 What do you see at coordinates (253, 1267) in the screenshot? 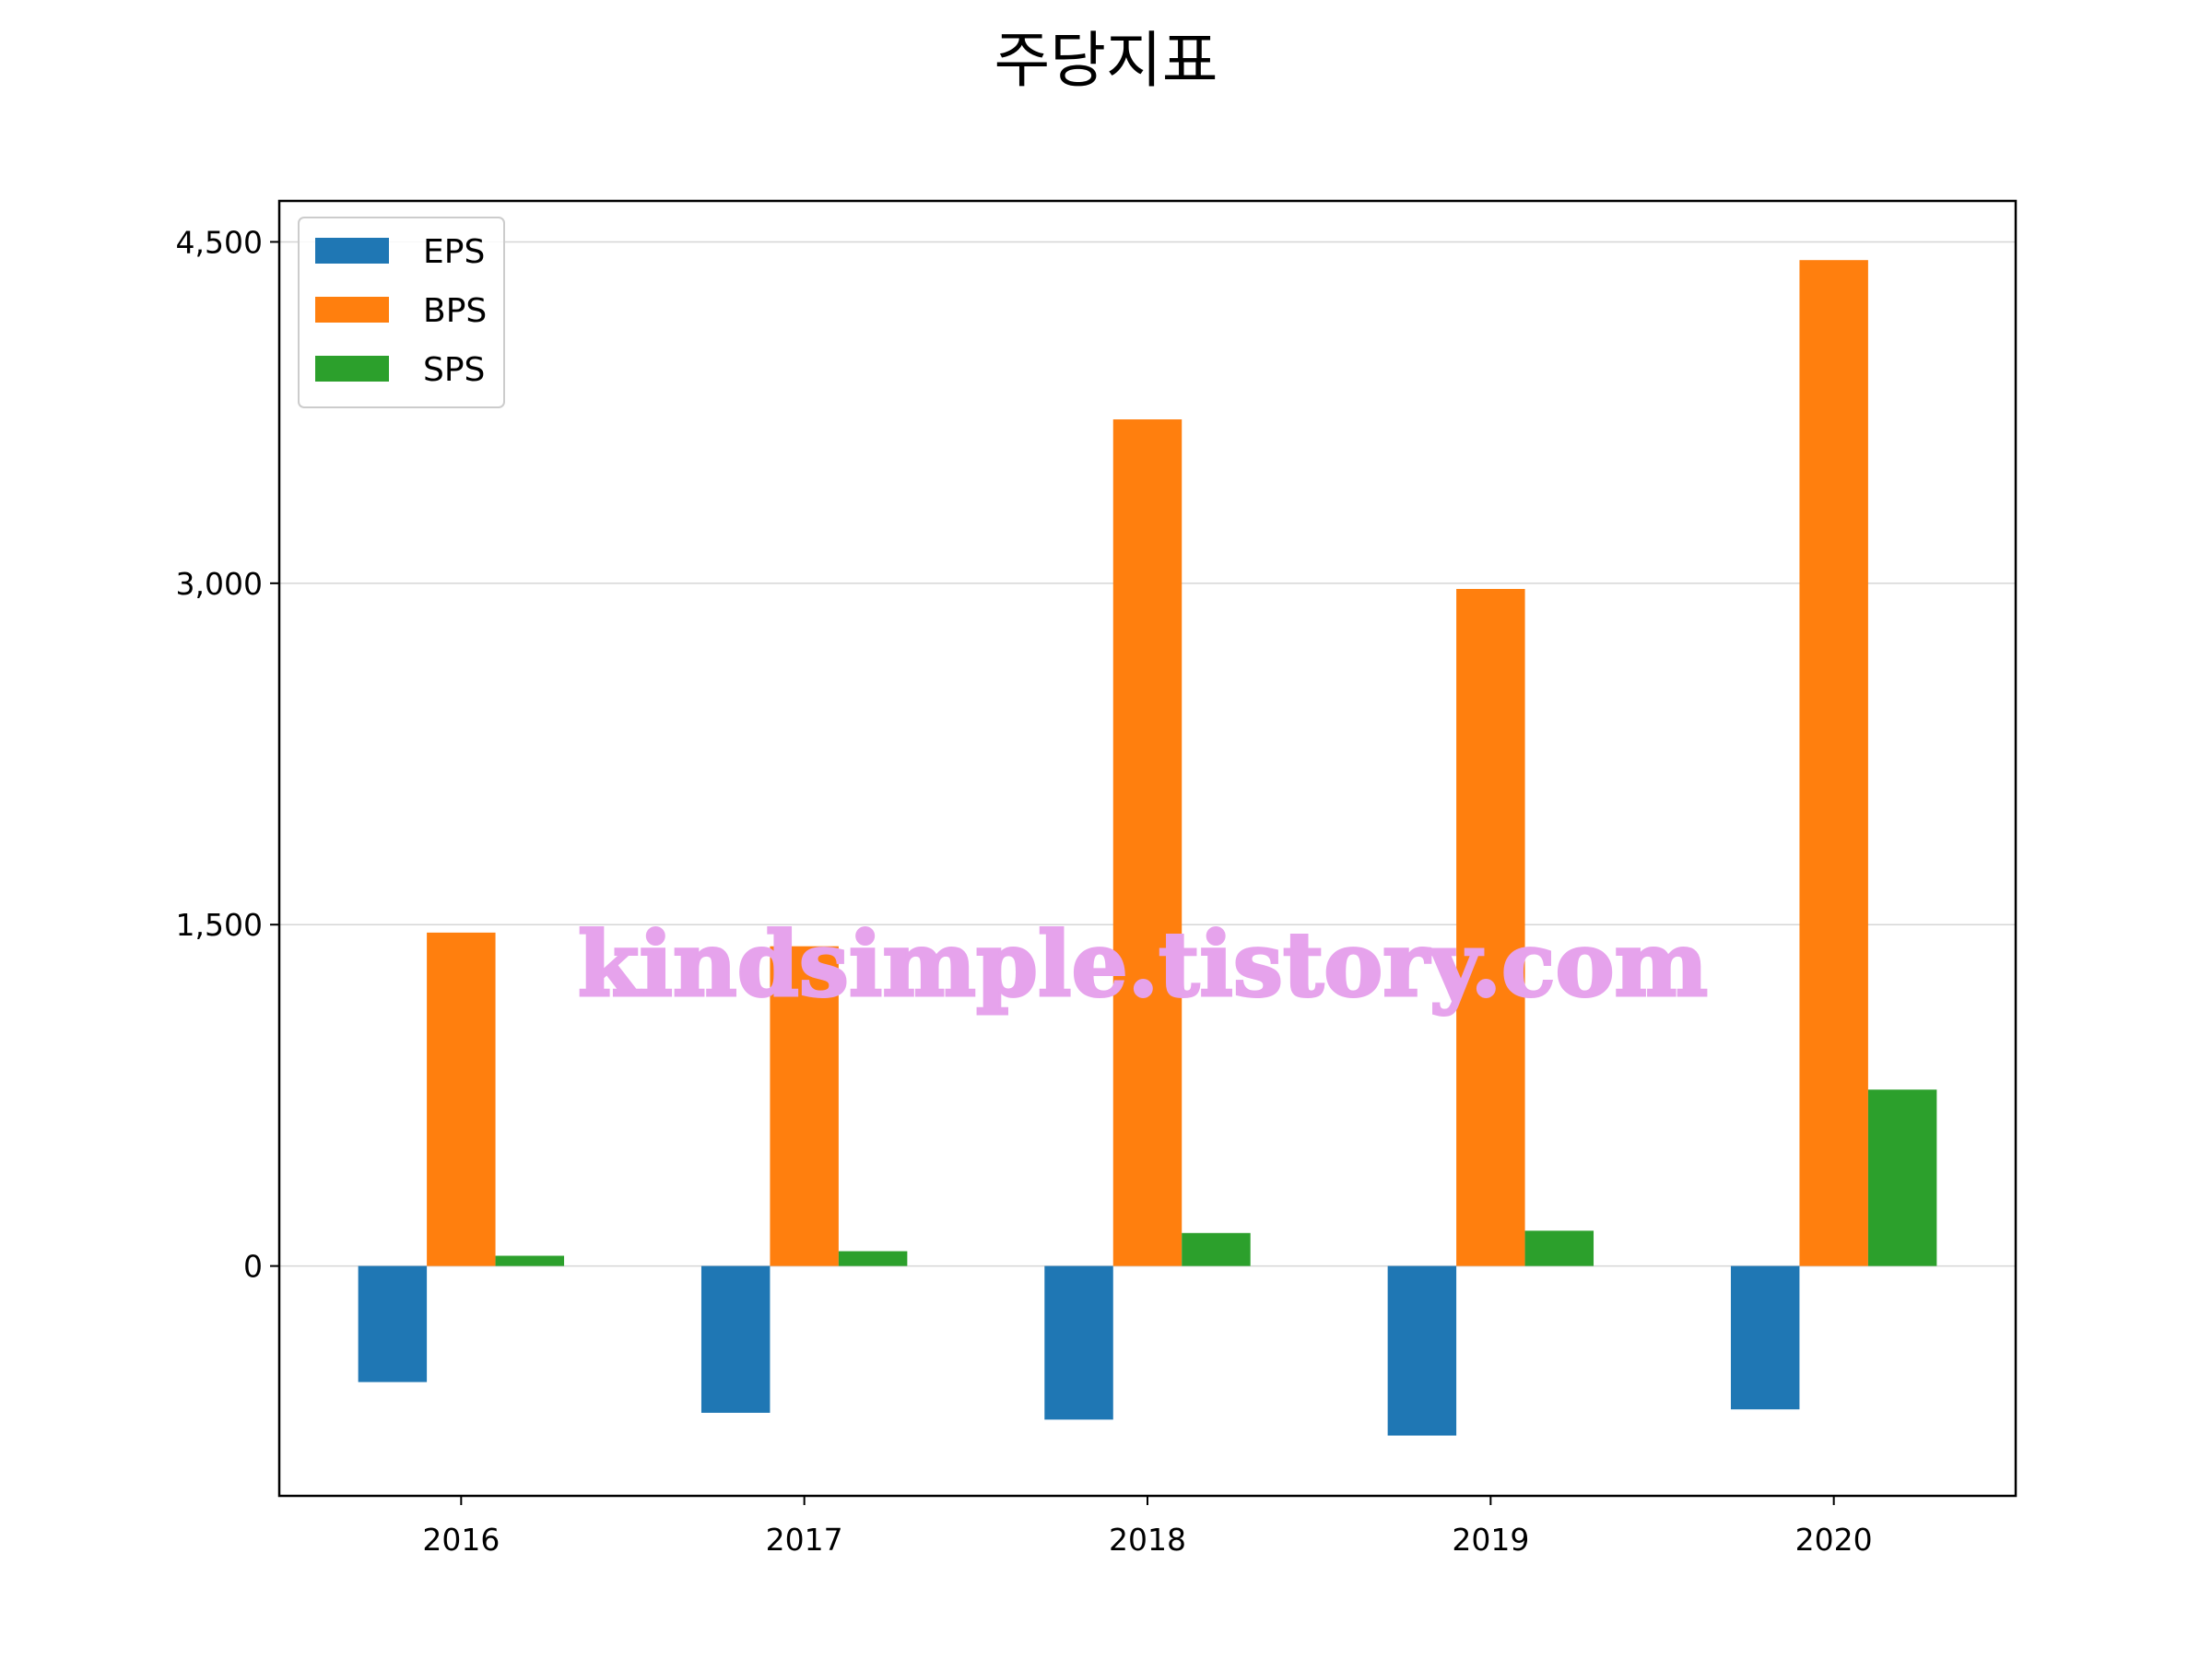
I see `y-tick-label: 0` at bounding box center [253, 1267].